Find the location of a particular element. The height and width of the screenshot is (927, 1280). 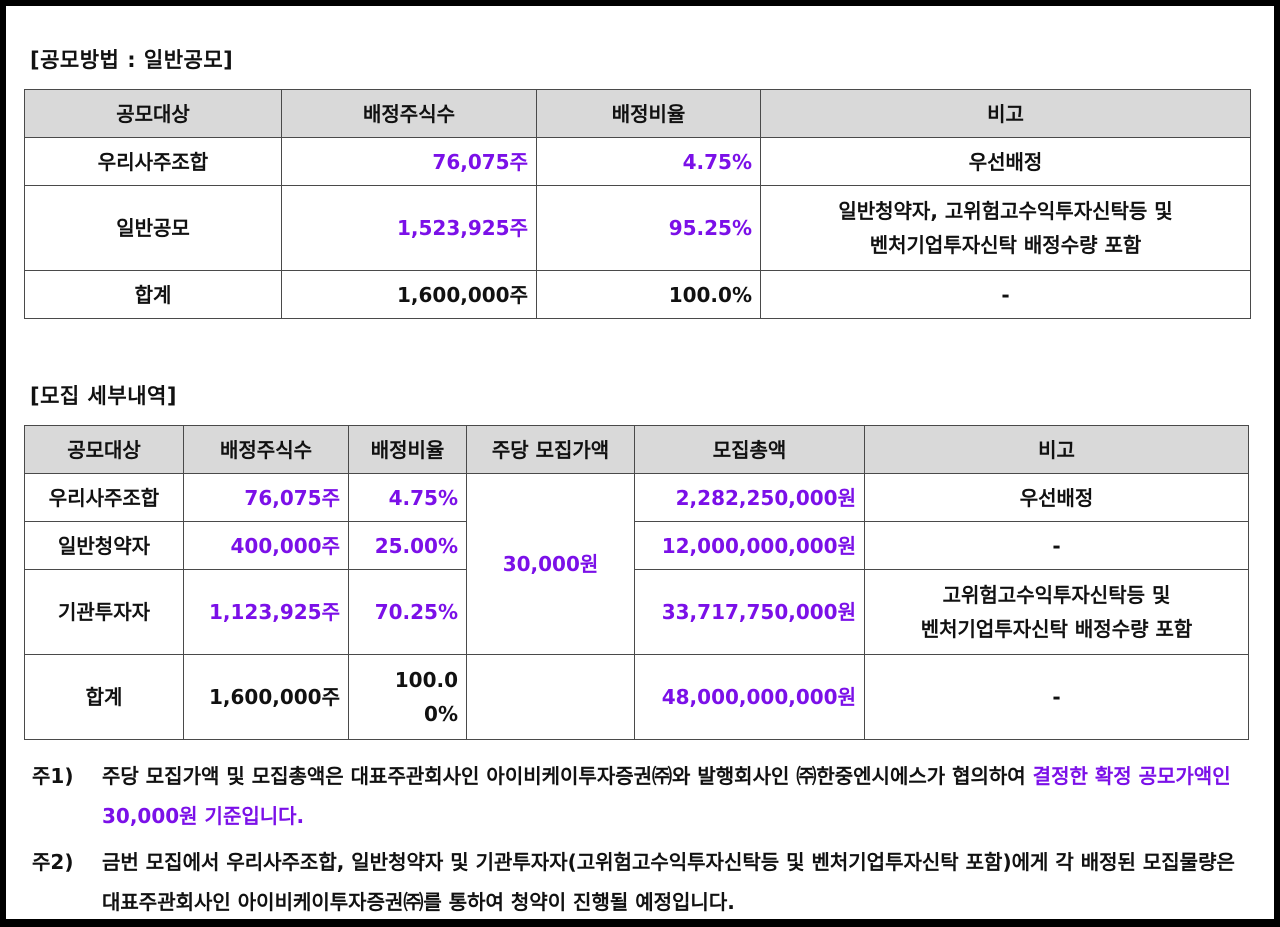

cell-shares: 1,523,925주 is located at coordinates (409, 228).